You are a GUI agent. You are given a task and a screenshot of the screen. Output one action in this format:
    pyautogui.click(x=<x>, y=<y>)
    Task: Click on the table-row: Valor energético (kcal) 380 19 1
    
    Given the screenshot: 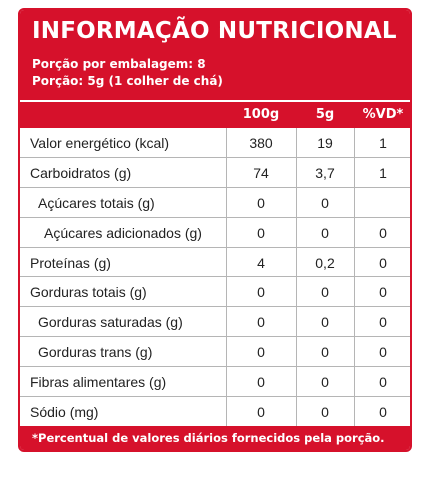 What is the action you would take?
    pyautogui.click(x=215, y=143)
    